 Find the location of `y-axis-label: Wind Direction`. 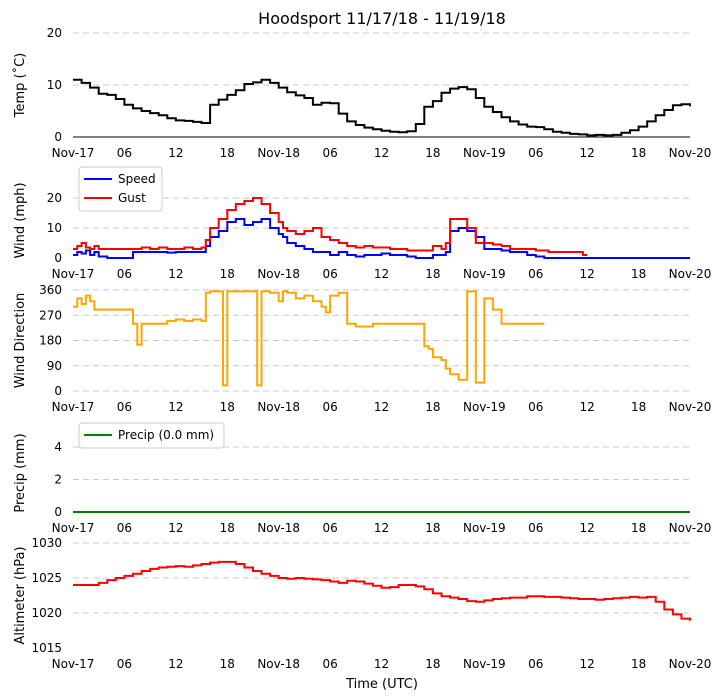

y-axis-label: Wind Direction is located at coordinates (20, 341).